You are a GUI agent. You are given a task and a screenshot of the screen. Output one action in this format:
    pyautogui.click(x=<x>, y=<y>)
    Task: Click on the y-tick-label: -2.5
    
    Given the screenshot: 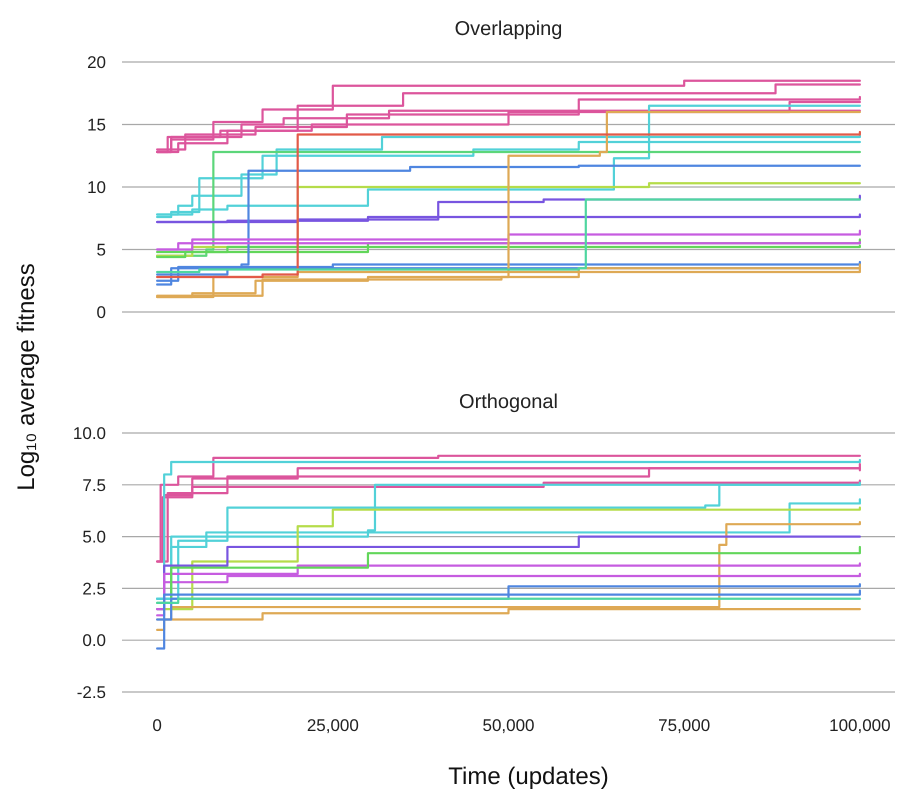 What is the action you would take?
    pyautogui.click(x=91, y=692)
    